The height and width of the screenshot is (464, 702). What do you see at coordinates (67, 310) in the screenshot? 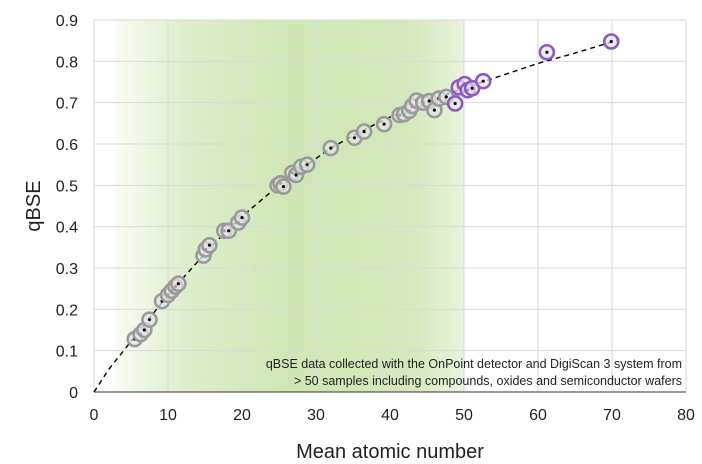
I see `y-tick-label: 0.2` at bounding box center [67, 310].